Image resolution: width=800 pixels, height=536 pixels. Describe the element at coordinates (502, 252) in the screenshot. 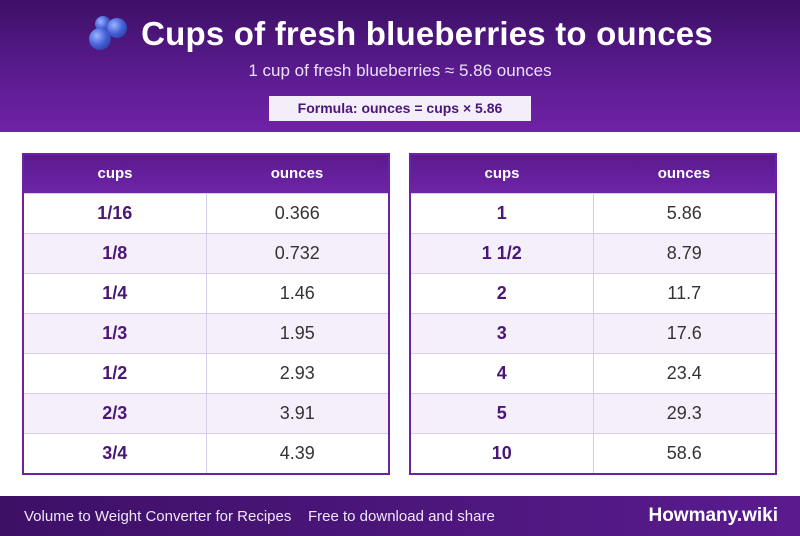

I see `cups-cell: 1 1/2` at that location.